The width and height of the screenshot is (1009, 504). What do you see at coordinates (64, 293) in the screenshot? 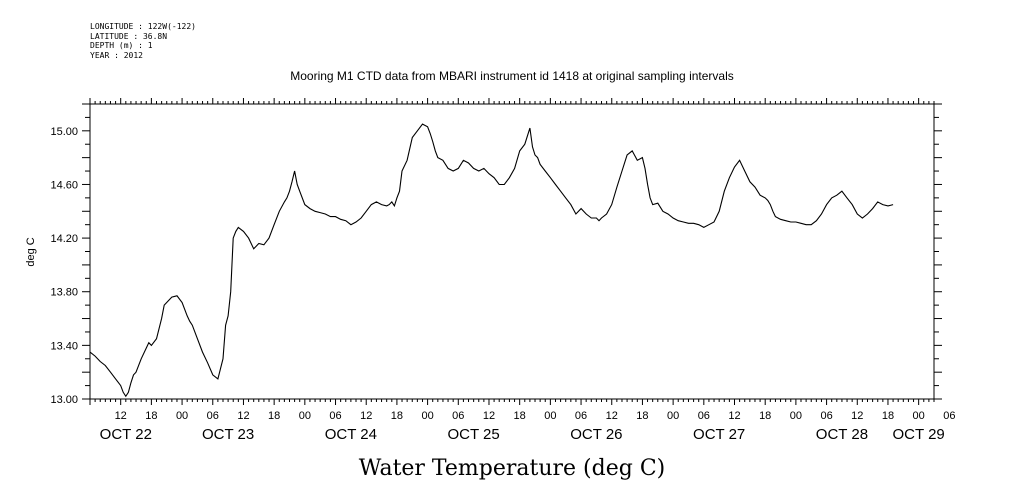
I see `y-tick-label: 13.80` at bounding box center [64, 293].